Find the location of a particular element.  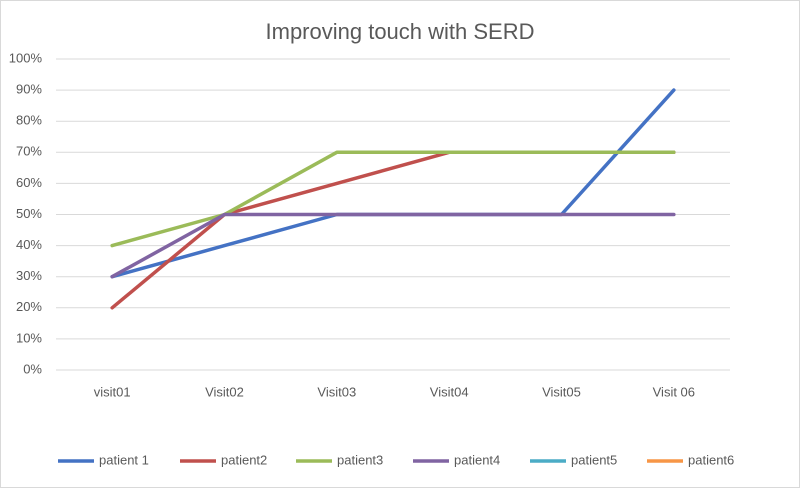

legend-label: patient4 is located at coordinates (477, 459).